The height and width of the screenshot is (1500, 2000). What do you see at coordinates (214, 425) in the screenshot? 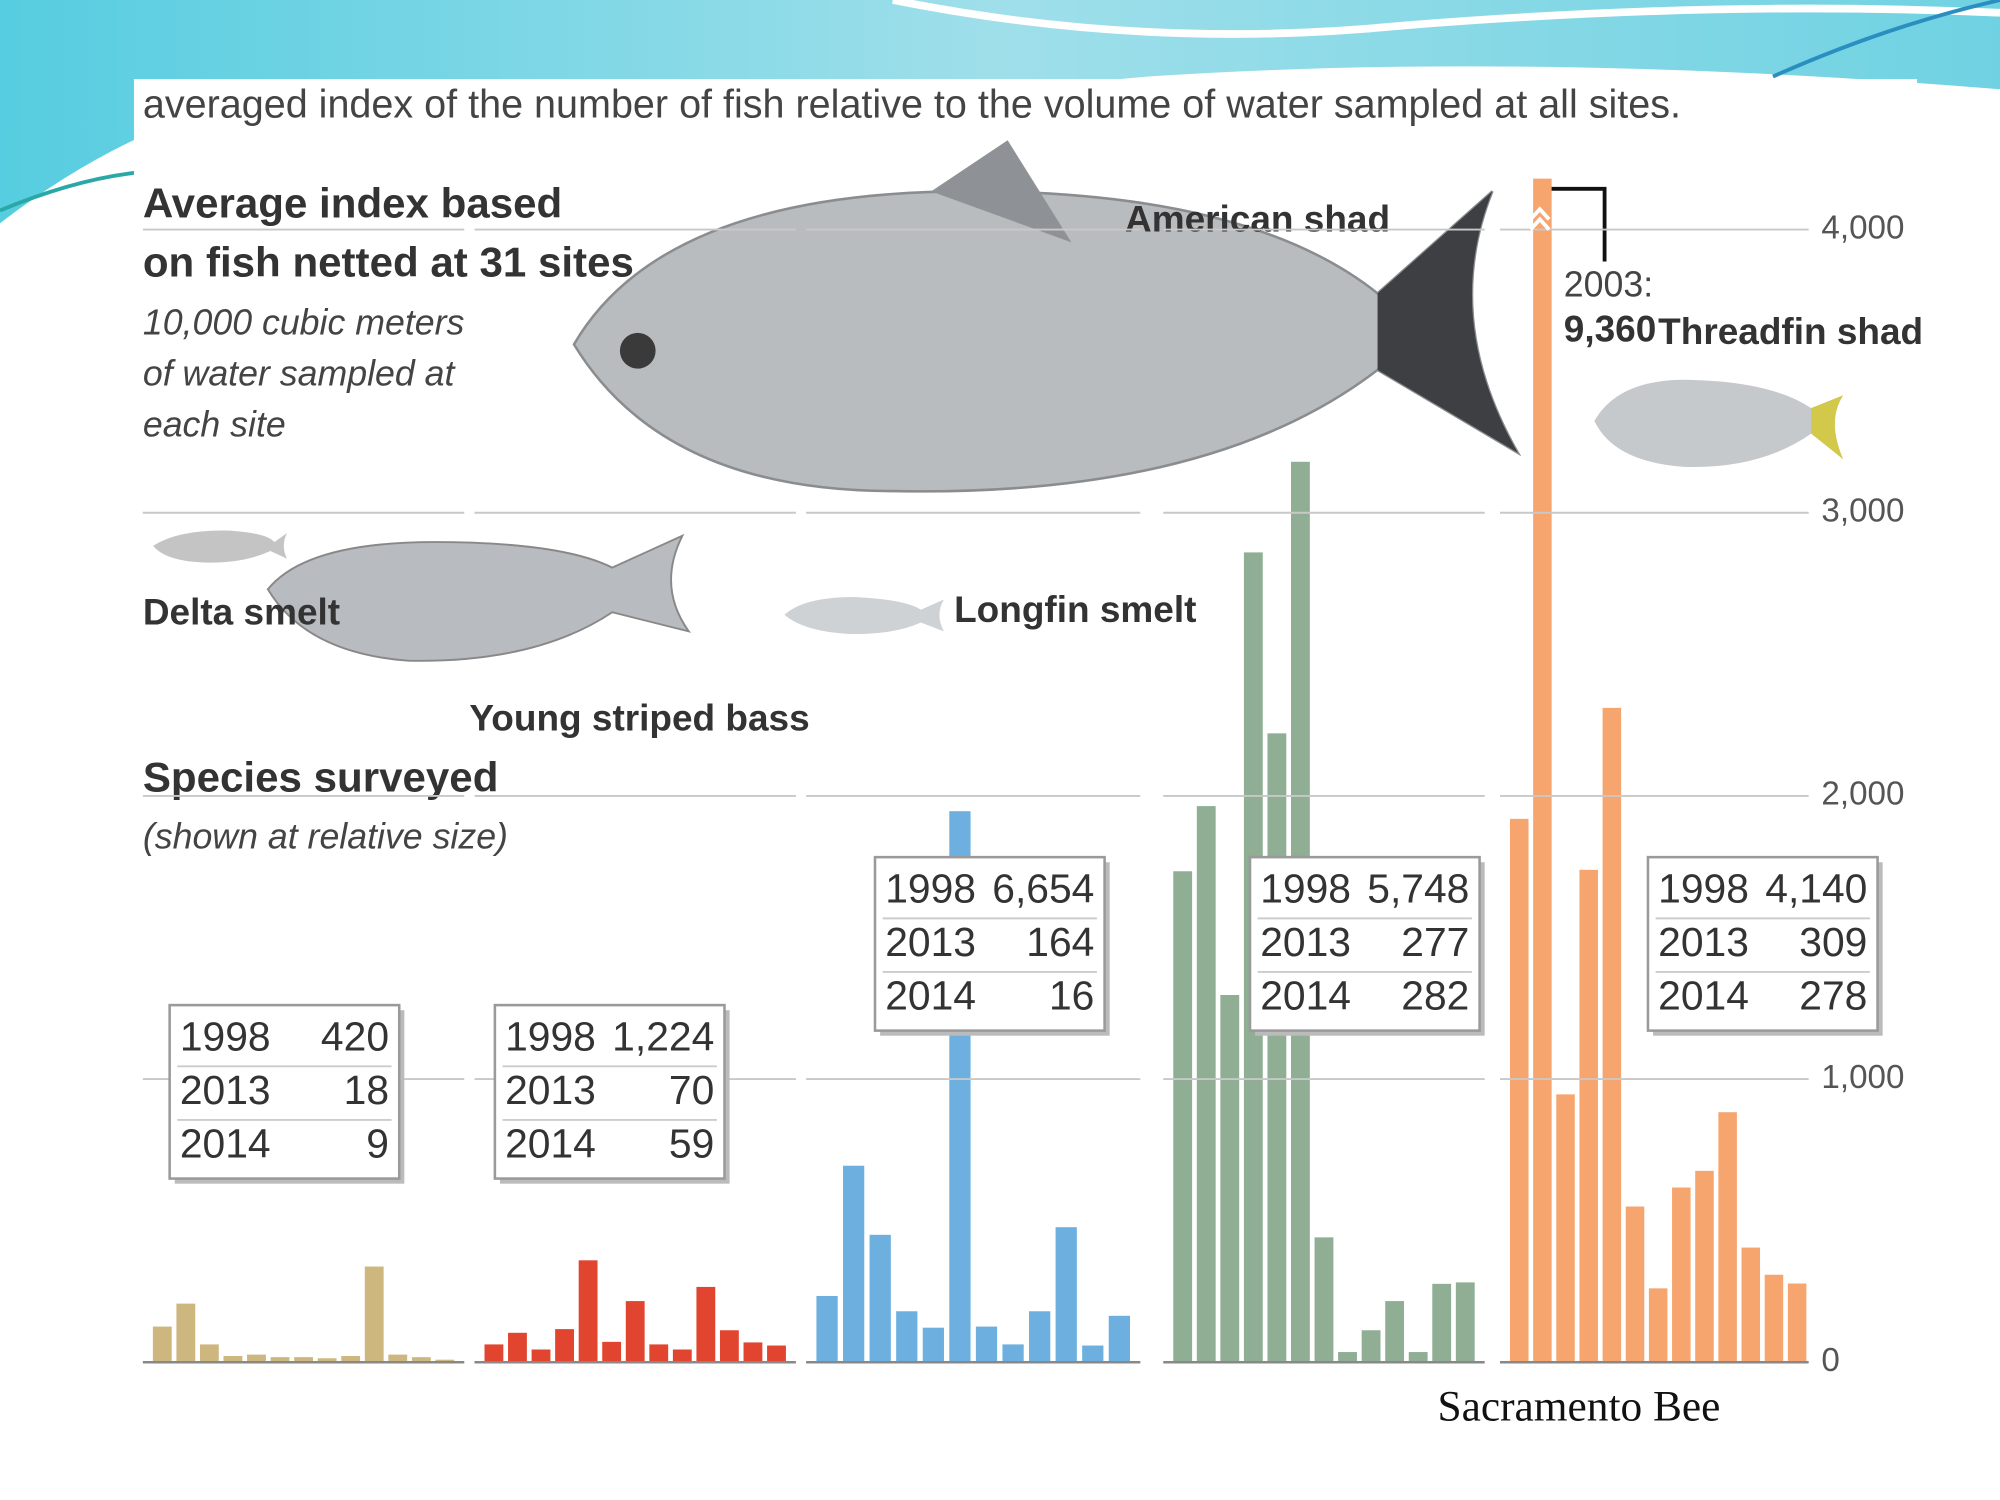
I see `chart-subtitle: each site` at bounding box center [214, 425].